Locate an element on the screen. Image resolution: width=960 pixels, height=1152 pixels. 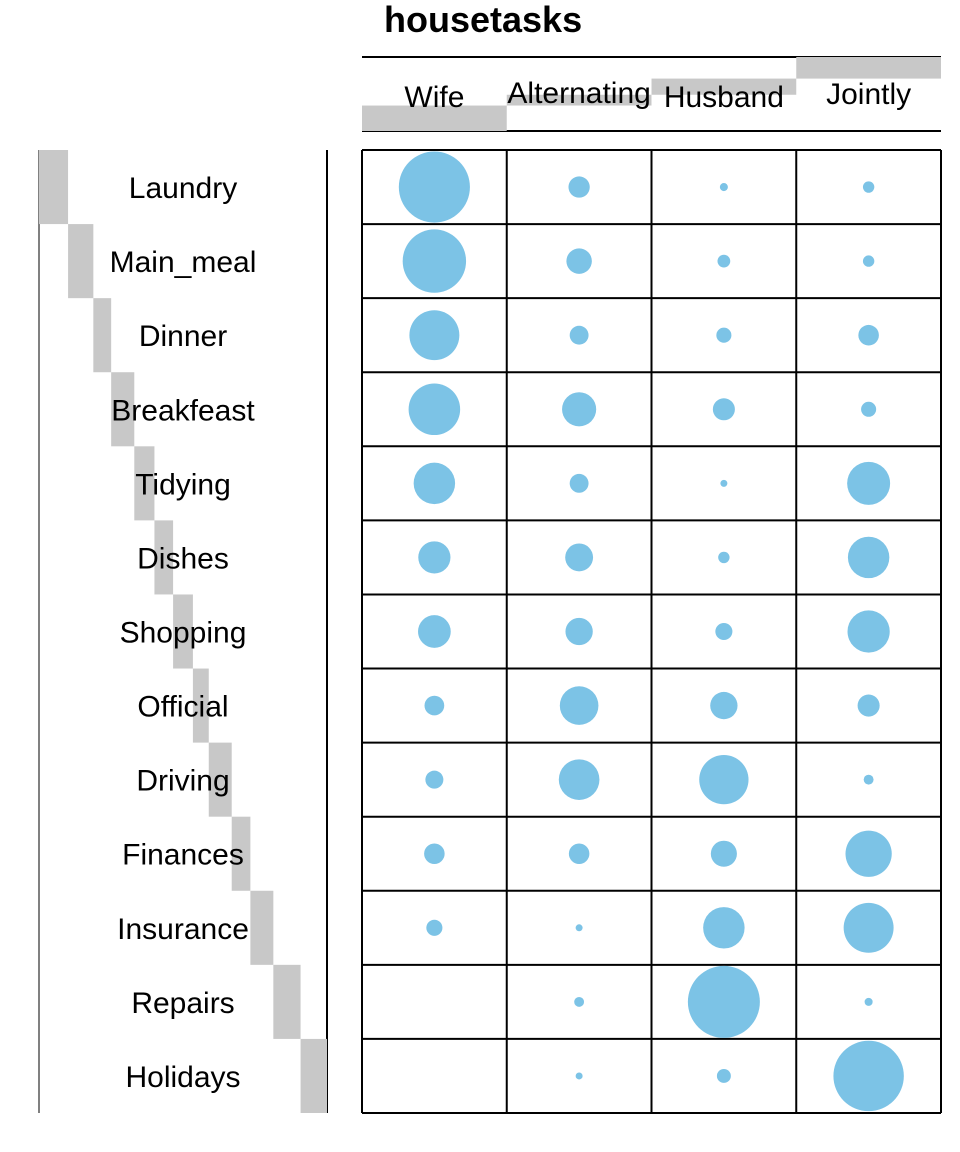
row-label: Shopping is located at coordinates (183, 633).